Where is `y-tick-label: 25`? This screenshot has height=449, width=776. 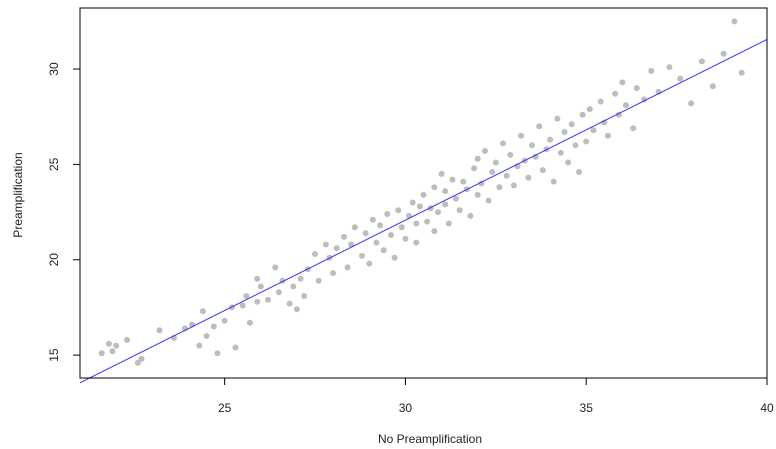 y-tick-label: 25 is located at coordinates (54, 164).